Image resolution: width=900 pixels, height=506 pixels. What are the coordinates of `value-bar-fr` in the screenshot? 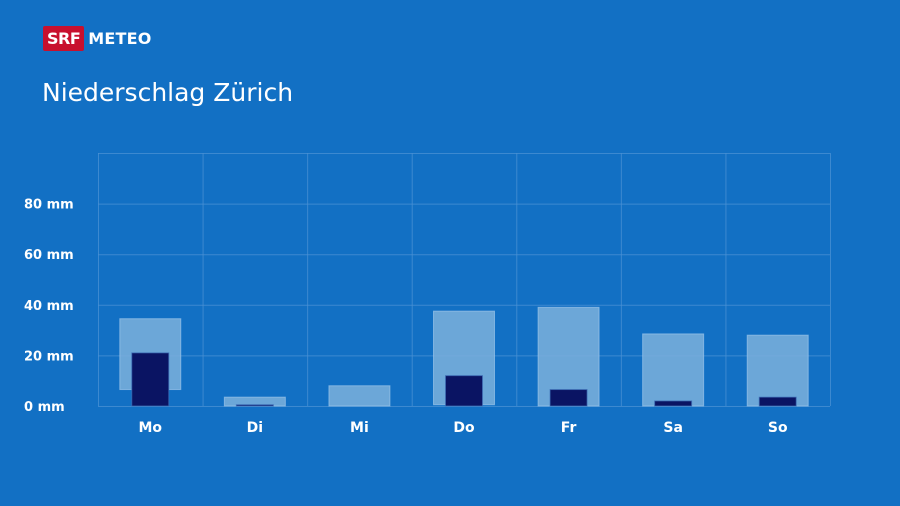 It's located at (568, 398).